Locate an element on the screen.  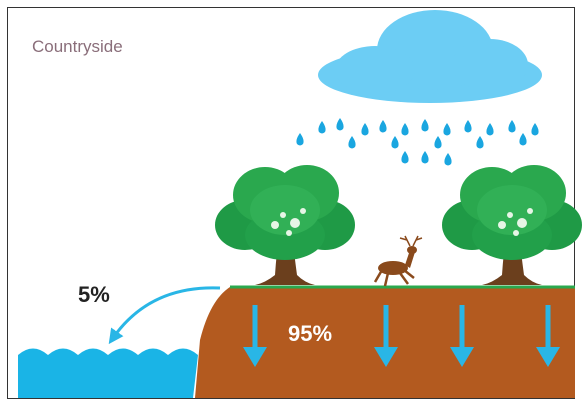
deer is located at coordinates (398, 261).